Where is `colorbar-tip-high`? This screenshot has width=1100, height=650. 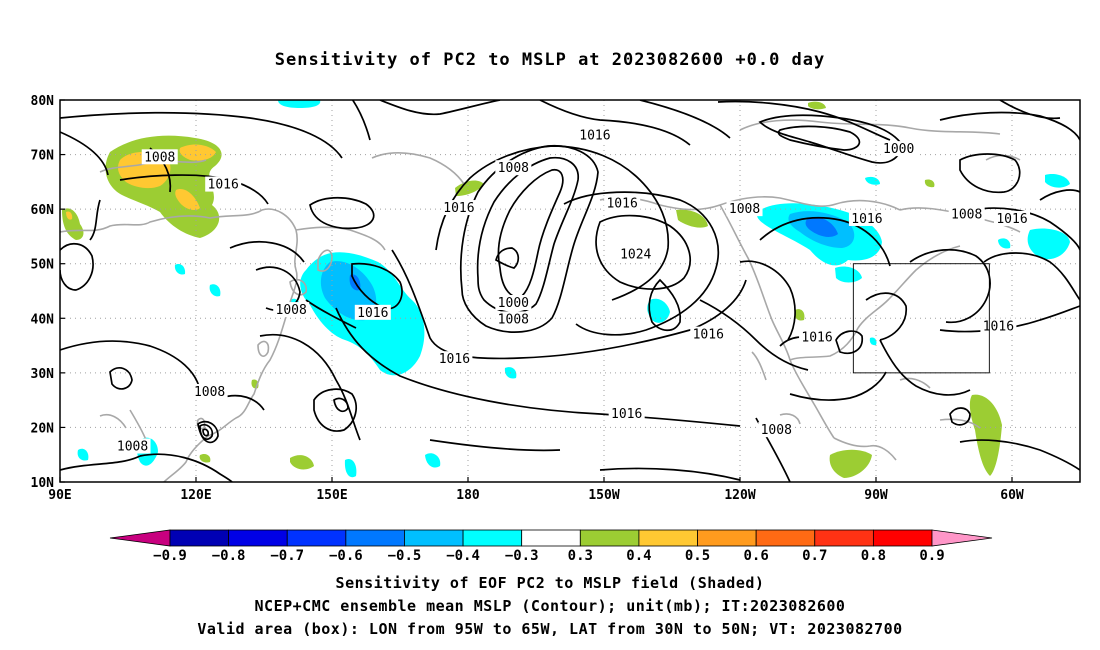
colorbar-tip-high is located at coordinates (962, 538).